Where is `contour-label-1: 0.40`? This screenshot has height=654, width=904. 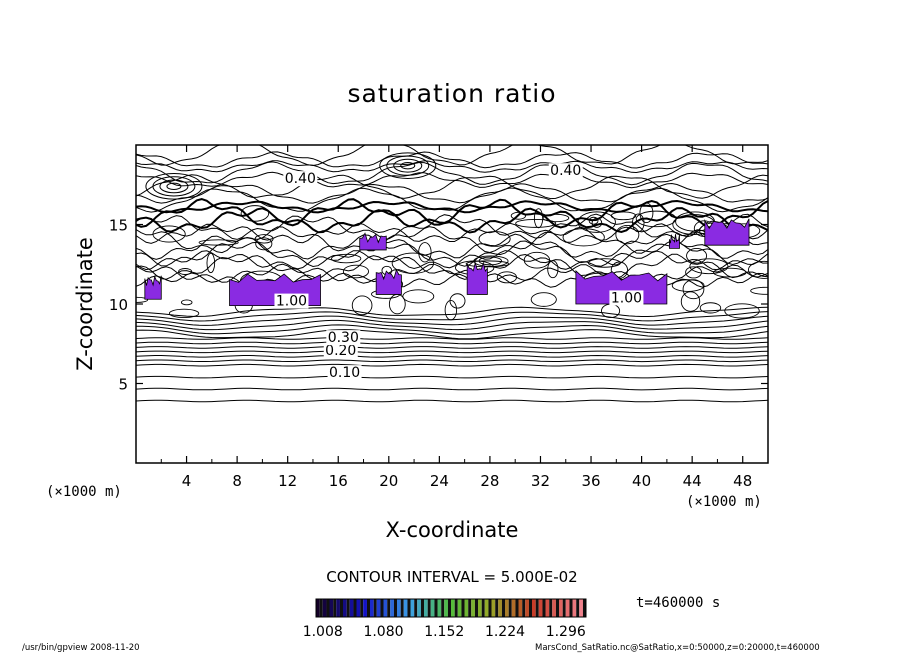
contour-label-1: 0.40 is located at coordinates (565, 171).